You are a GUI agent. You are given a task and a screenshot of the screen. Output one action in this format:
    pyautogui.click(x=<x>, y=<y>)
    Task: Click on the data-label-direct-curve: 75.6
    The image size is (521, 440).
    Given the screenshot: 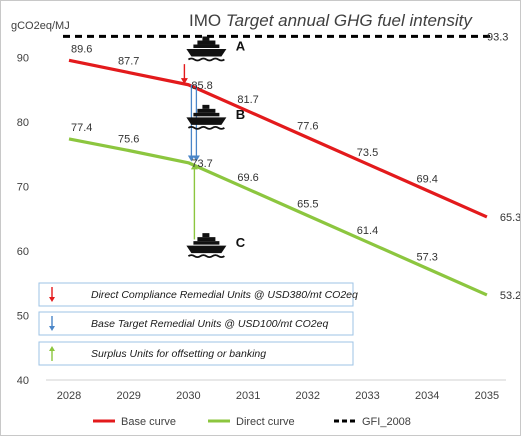 What is the action you would take?
    pyautogui.click(x=128, y=140)
    